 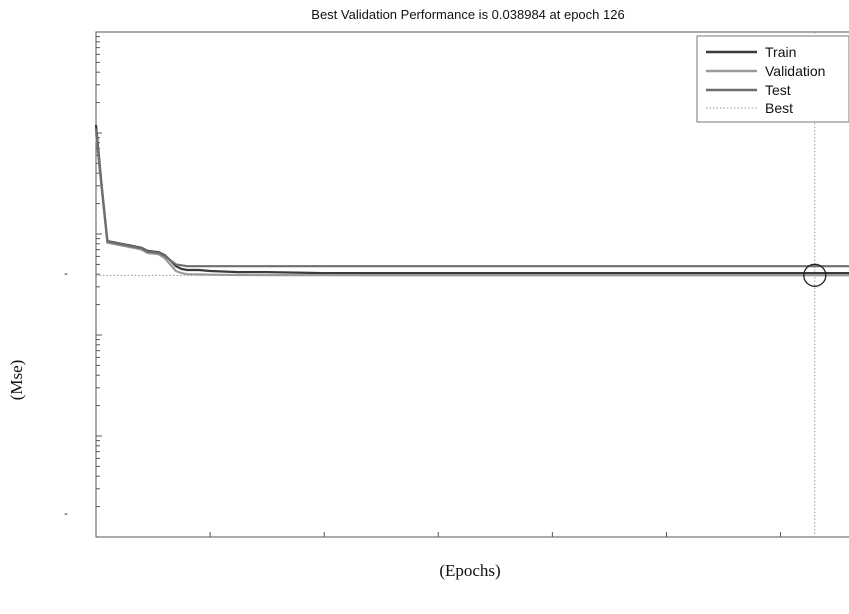 What do you see at coordinates (469, 570) in the screenshot?
I see `x-axis-label: (Epochs)` at bounding box center [469, 570].